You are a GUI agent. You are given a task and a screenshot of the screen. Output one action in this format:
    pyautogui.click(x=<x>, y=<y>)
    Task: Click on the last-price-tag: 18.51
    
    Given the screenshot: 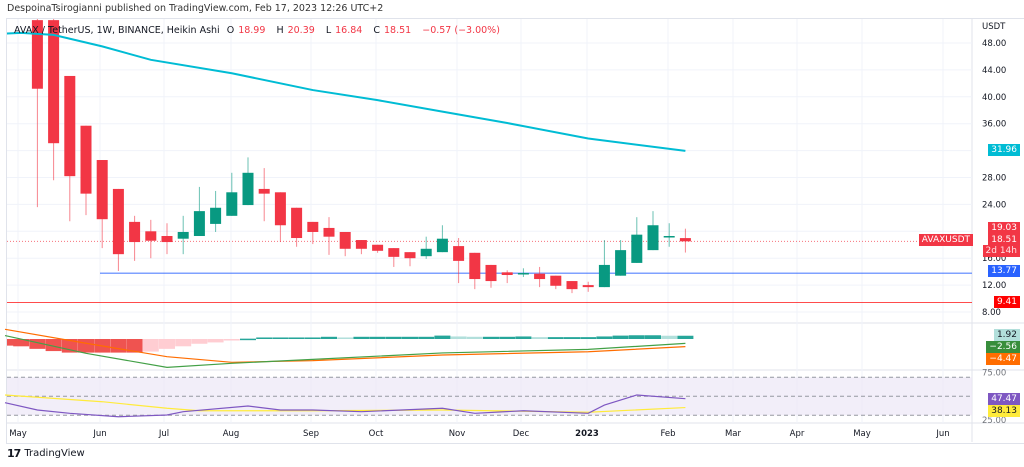 What is the action you would take?
    pyautogui.click(x=1004, y=240)
    